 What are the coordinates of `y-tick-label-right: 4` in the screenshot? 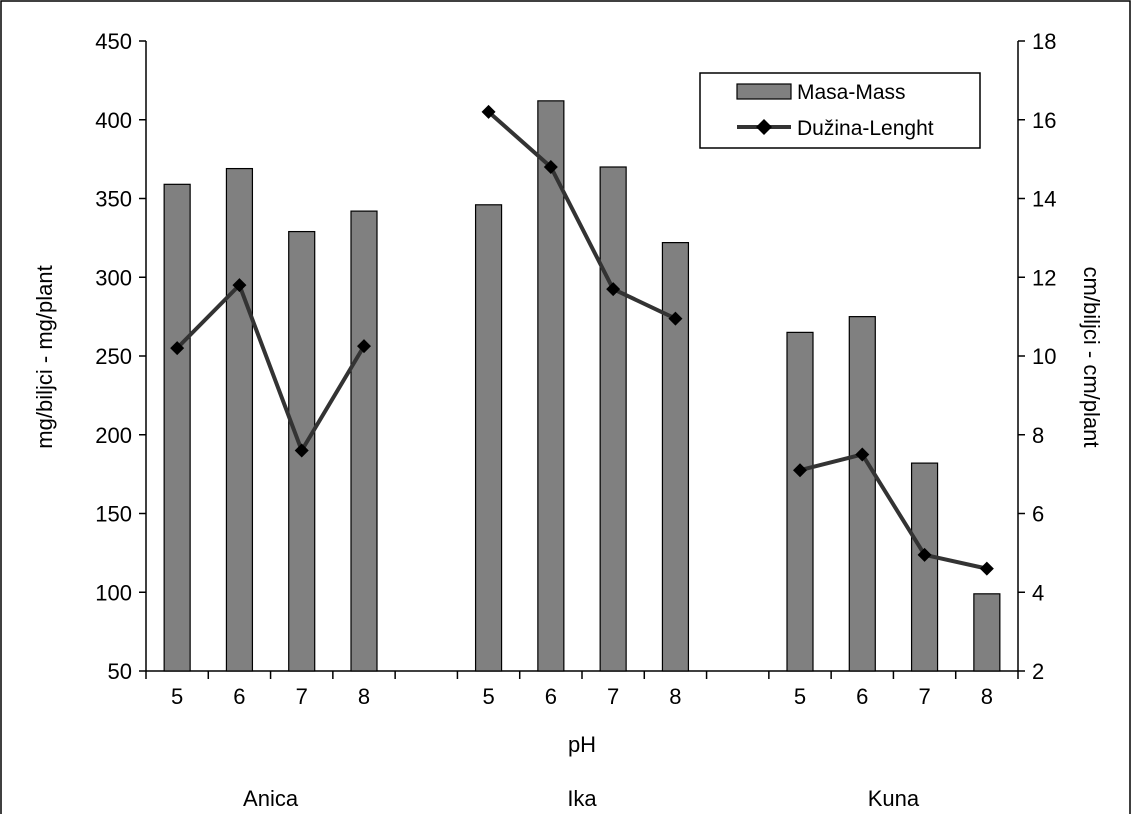 It's located at (1038, 592).